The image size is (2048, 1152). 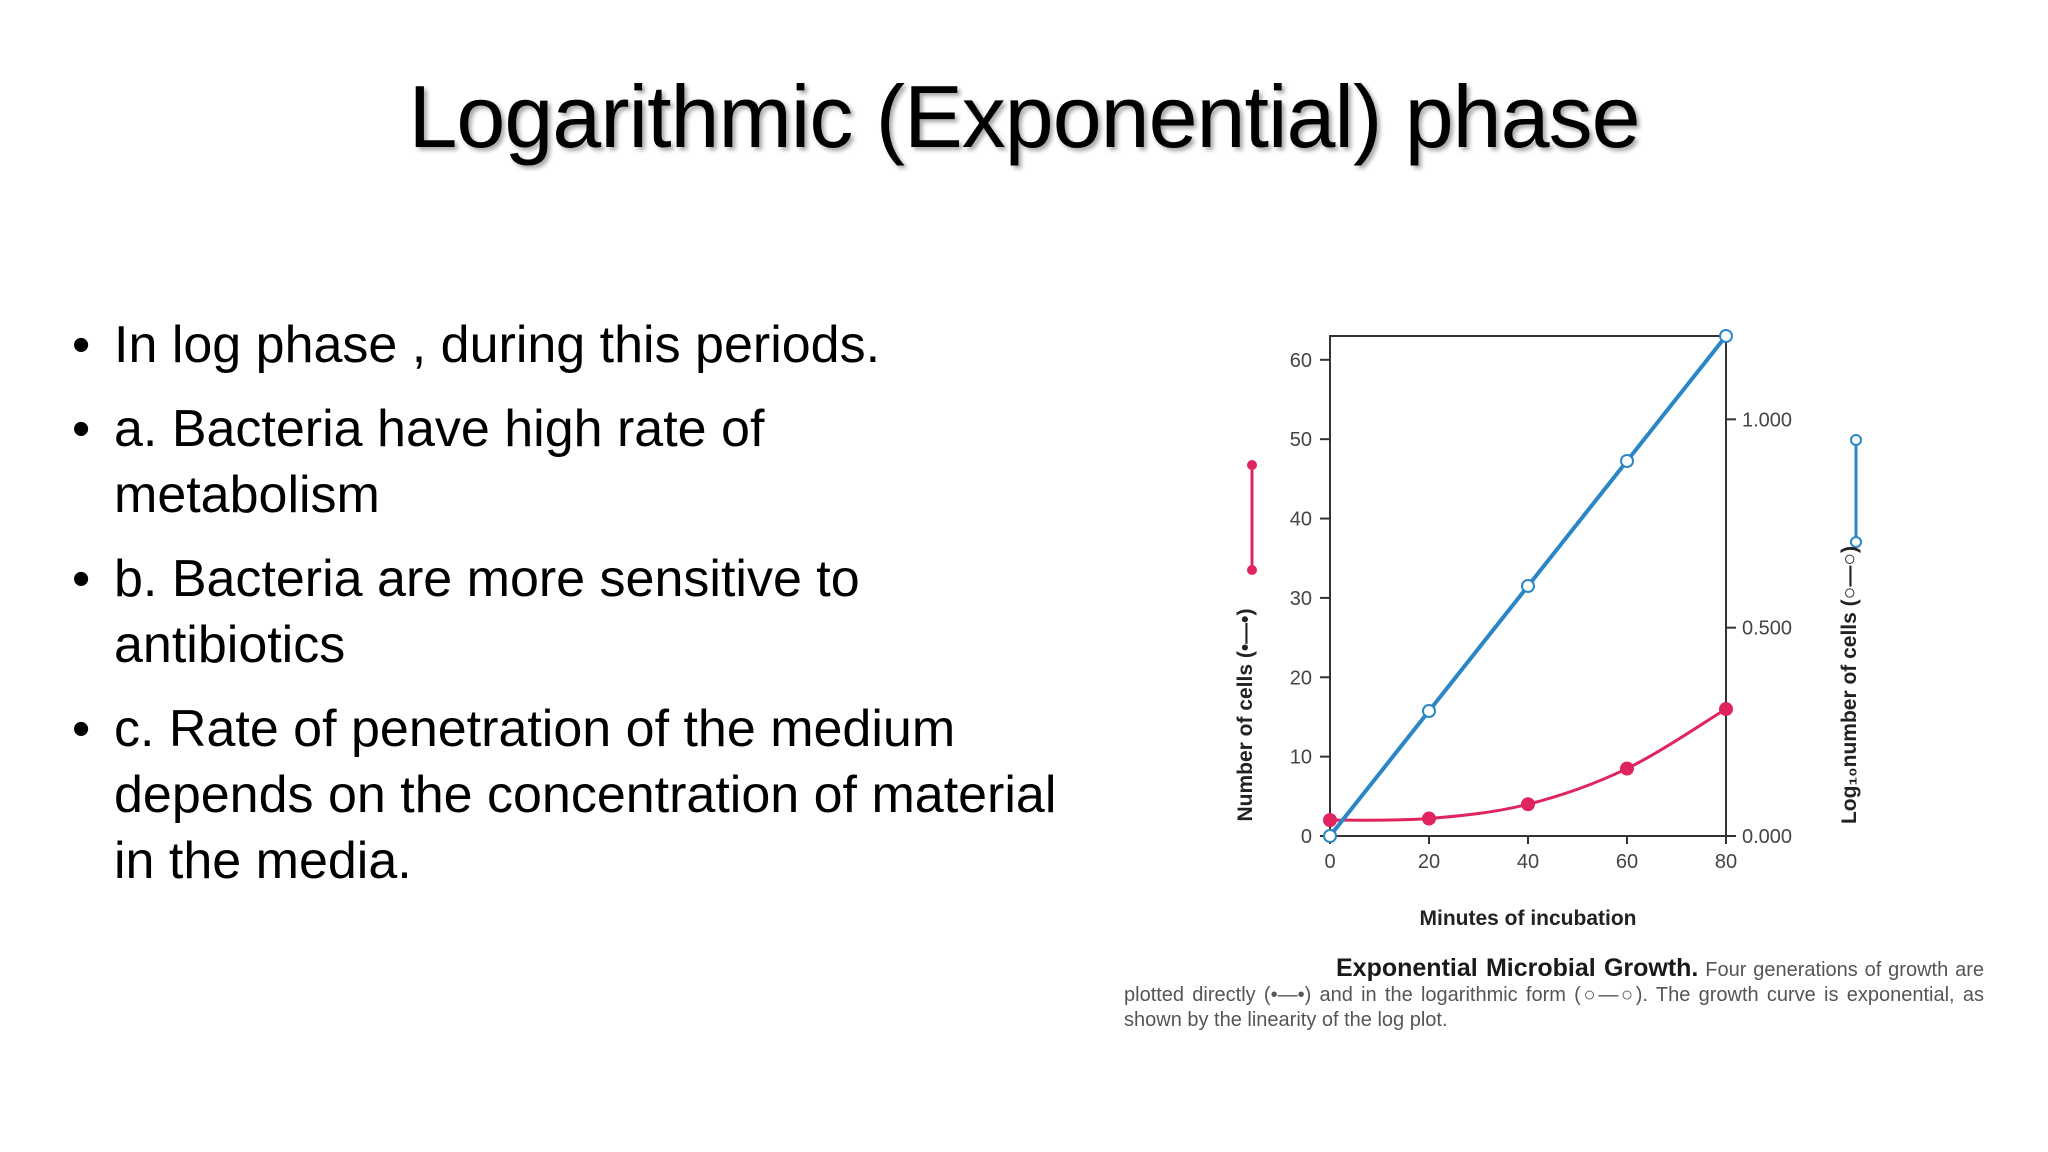 I want to click on y-left-tick-label: 60, so click(x=1301, y=361).